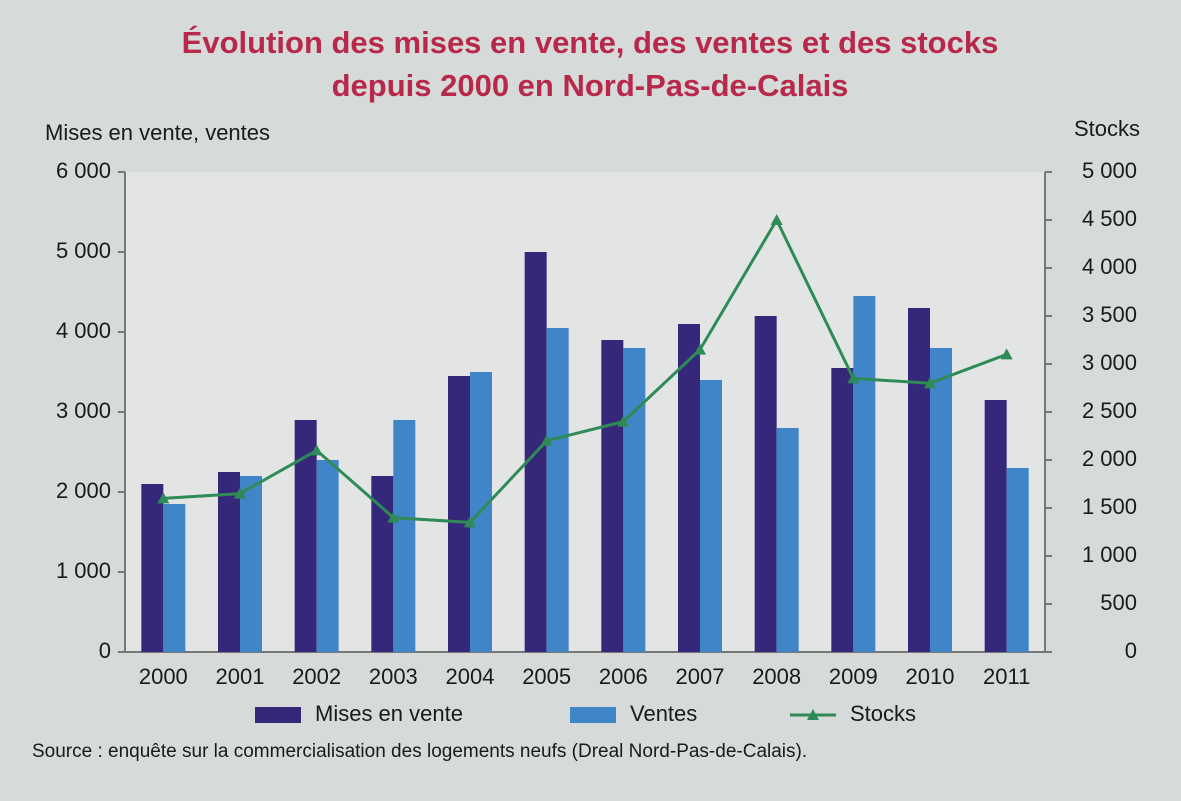 This screenshot has width=1181, height=801. Describe the element at coordinates (83, 170) in the screenshot. I see `y-tick-label: 6 000` at that location.